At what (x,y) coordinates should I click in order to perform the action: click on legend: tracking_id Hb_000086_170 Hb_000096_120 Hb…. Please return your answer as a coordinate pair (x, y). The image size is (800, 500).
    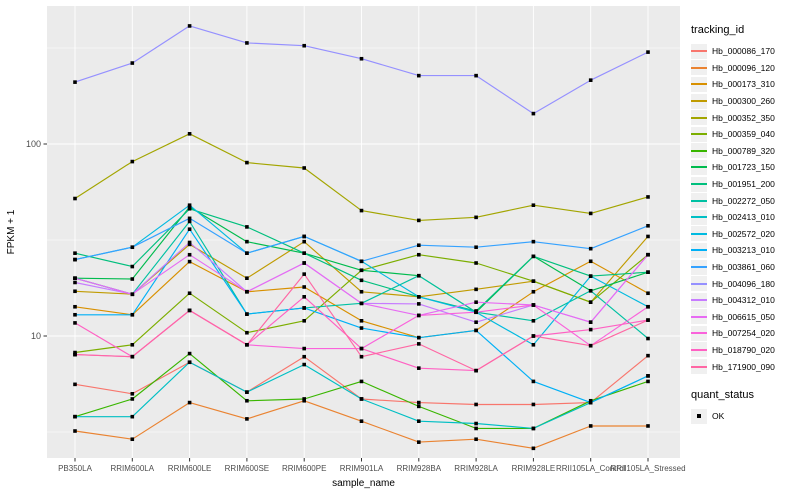
    Looking at the image, I should click on (745, 224).